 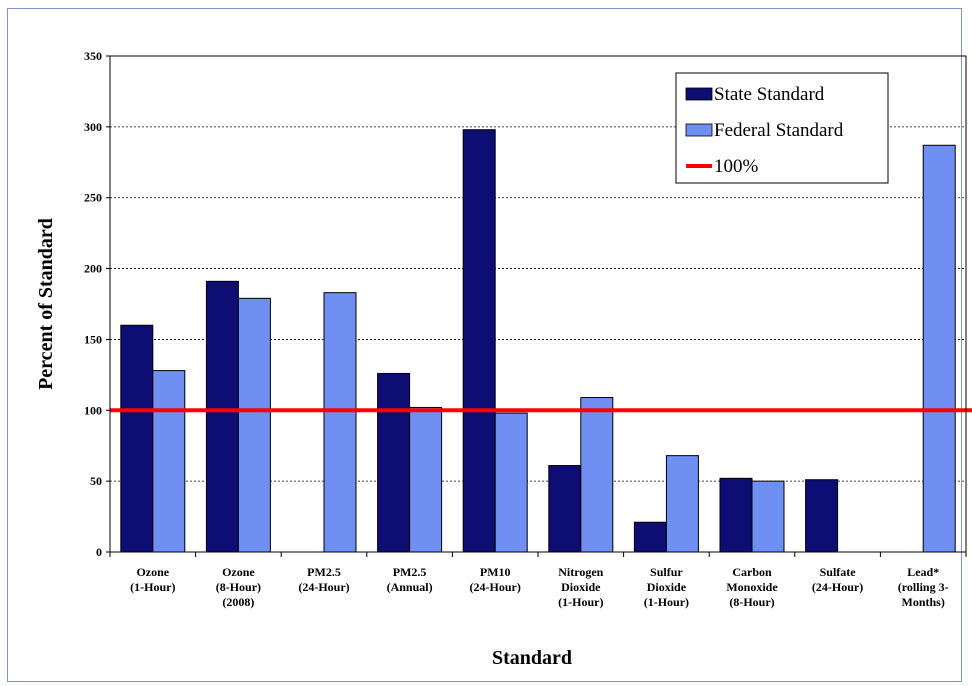 I want to click on y-tick-label: 0, so click(x=99, y=552).